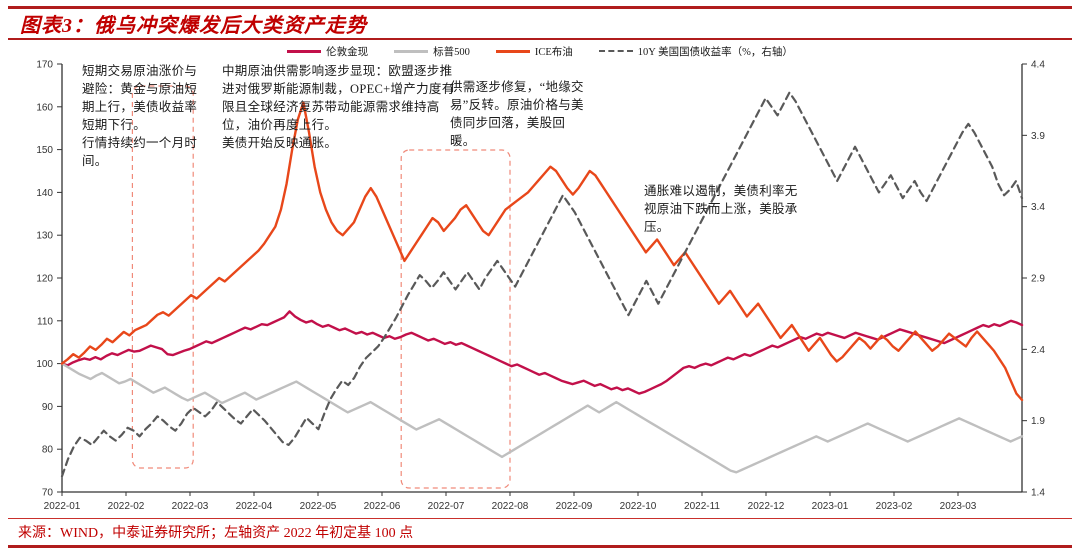 This screenshot has width=1080, height=555. I want to click on left-axis-tick-label: 120, so click(44, 279).